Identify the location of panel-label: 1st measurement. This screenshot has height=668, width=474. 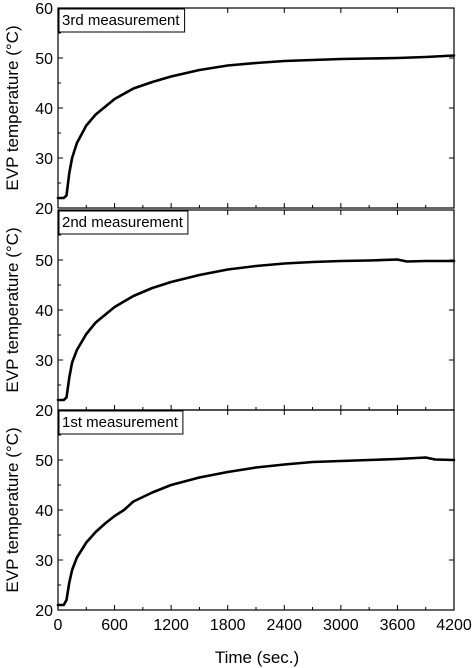
(120, 422).